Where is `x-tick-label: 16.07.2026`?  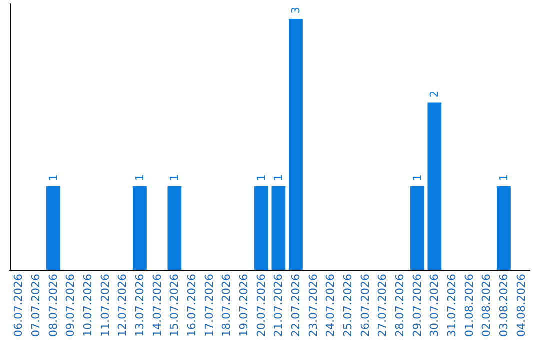 x-tick-label: 16.07.2026 is located at coordinates (192, 305).